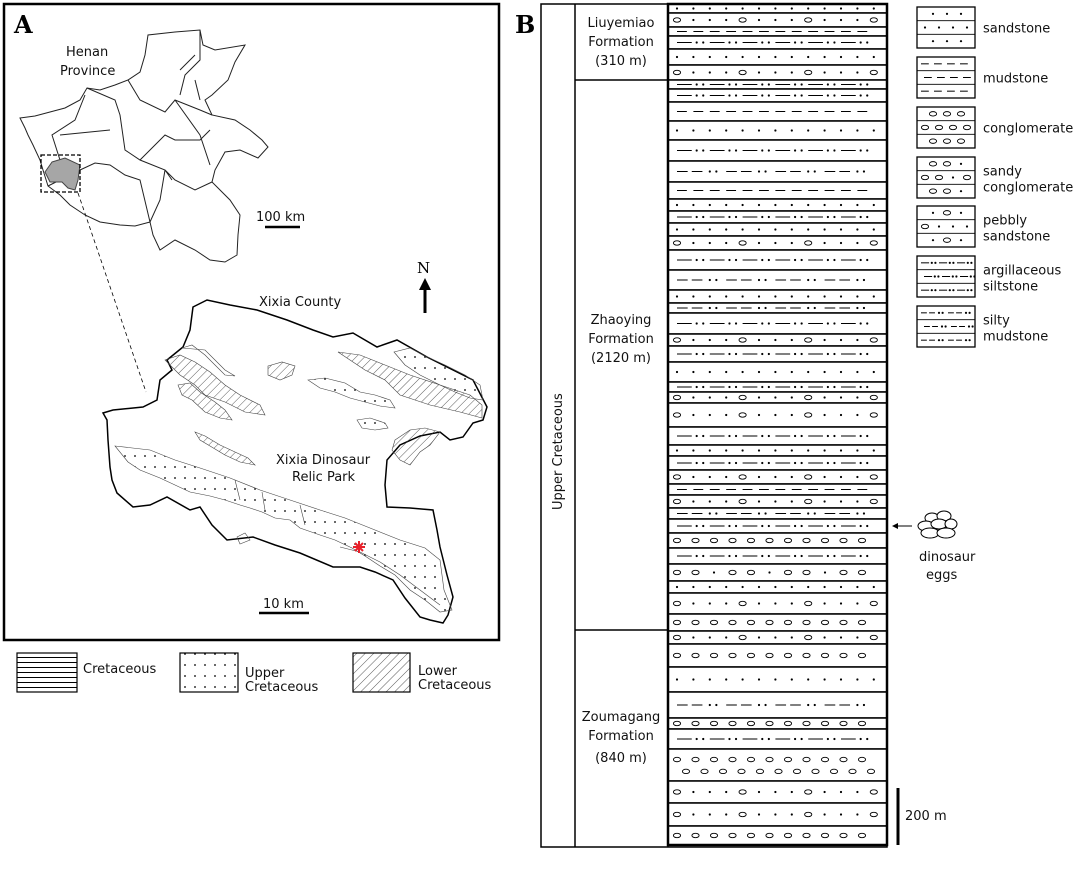  What do you see at coordinates (280, 217) in the screenshot?
I see `province-scale-label: 100 km` at bounding box center [280, 217].